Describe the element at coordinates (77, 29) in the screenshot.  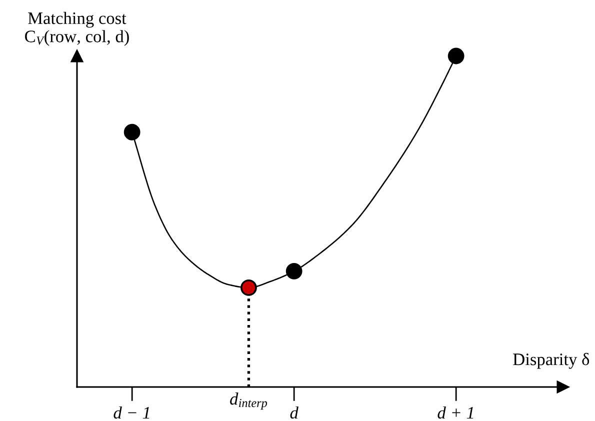
I see `y-axis-title: Matching cost C$_{V}$(row, col, d)` at that location.